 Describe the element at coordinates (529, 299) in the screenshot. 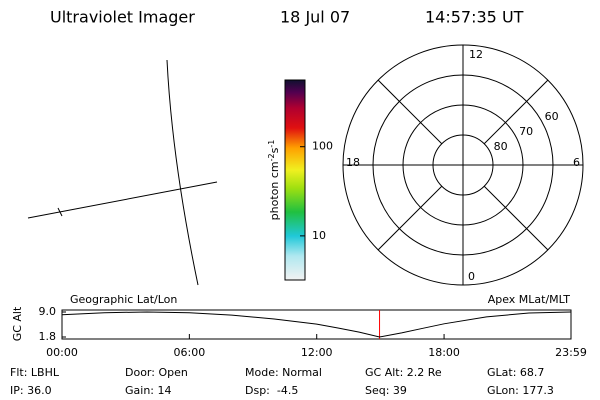

I see `panel-title: Apex MLat/MLT` at that location.